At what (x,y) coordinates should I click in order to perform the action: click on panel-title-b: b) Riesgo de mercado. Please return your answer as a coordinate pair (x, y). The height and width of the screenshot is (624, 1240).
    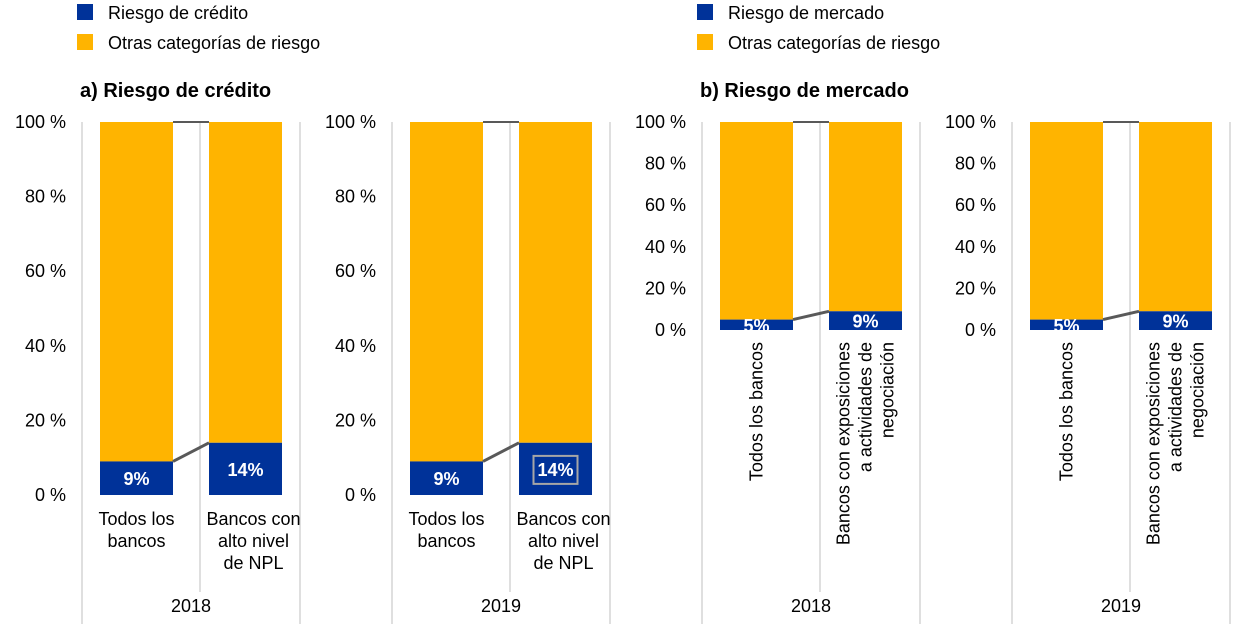
    Looking at the image, I should click on (804, 91).